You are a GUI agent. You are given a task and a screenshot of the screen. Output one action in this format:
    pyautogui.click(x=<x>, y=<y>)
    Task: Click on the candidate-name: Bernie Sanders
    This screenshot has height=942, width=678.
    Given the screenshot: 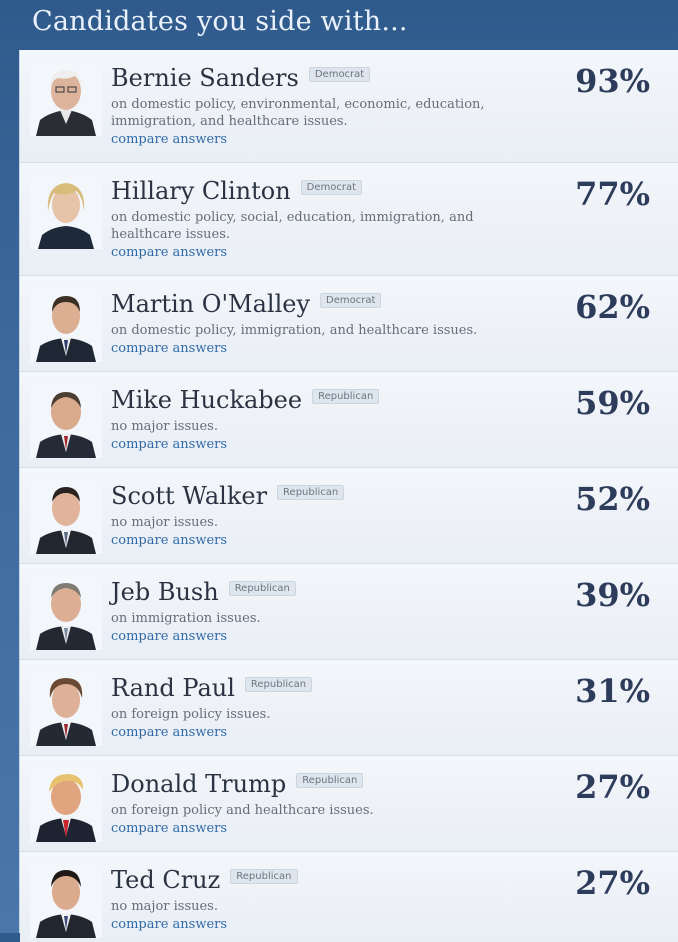 What is the action you would take?
    pyautogui.click(x=205, y=78)
    